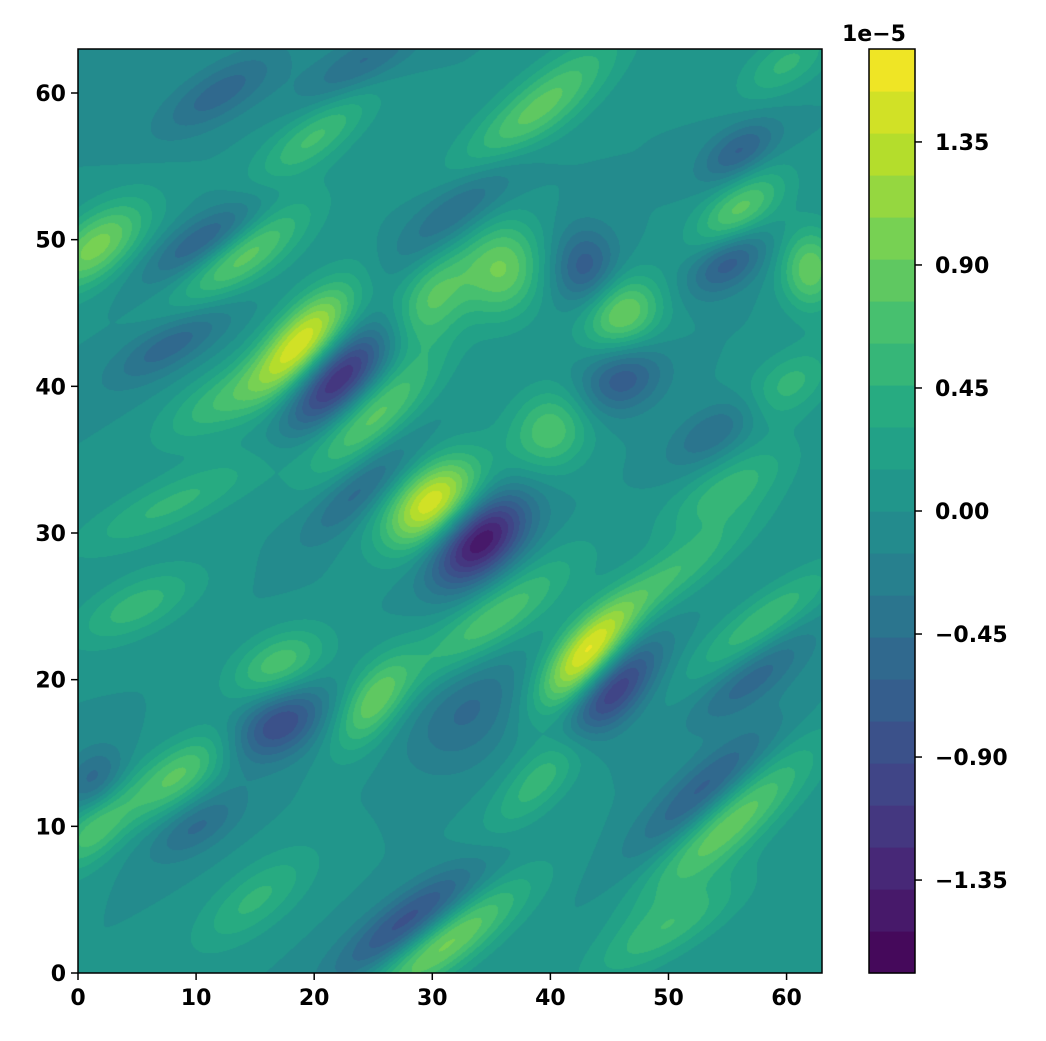 This screenshot has height=1041, width=1046. What do you see at coordinates (962, 389) in the screenshot?
I see `colorbar-tick-label: 0.45` at bounding box center [962, 389].